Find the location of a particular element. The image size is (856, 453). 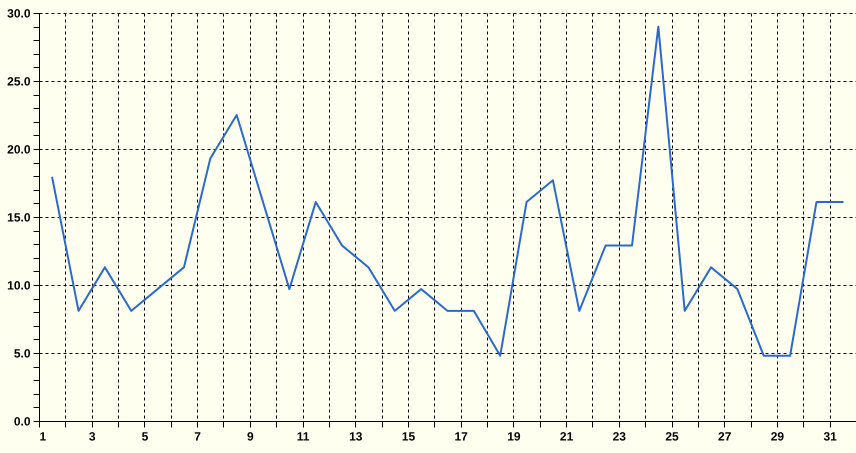

x-tick-label: 19 is located at coordinates (514, 437).